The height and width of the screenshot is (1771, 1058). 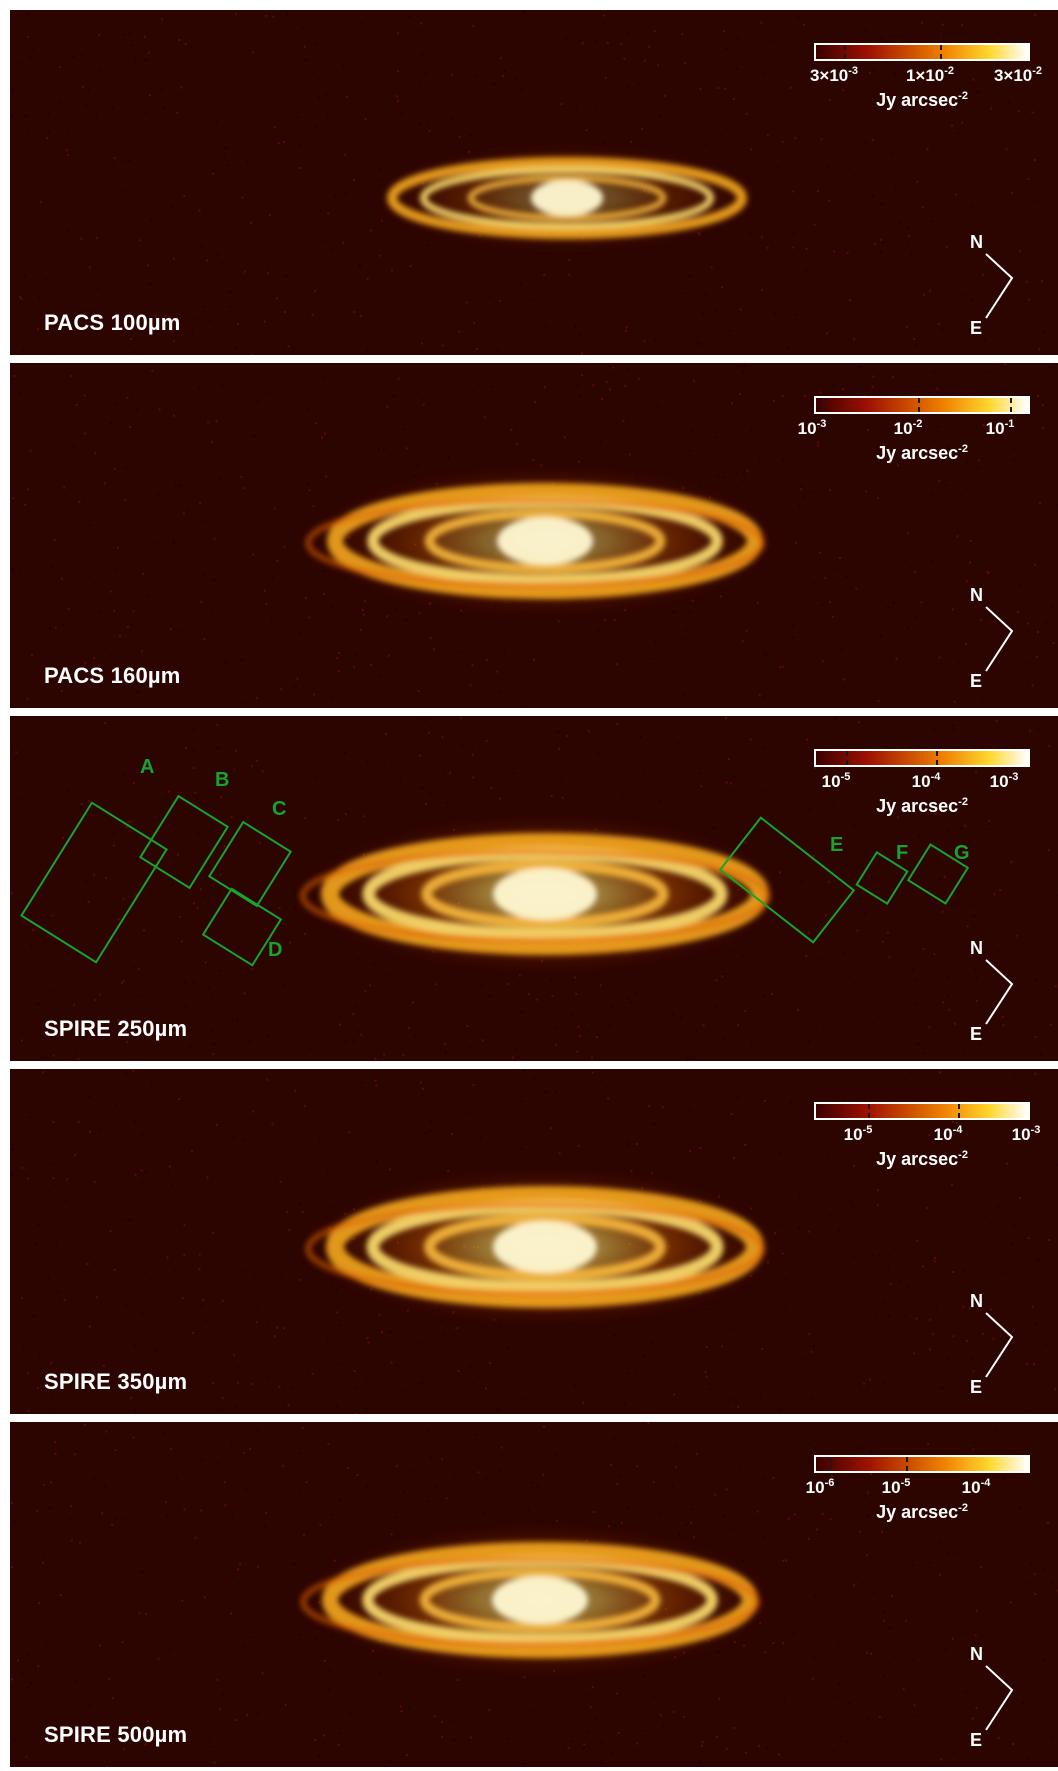 What do you see at coordinates (116, 1734) in the screenshot?
I see `panel-label: SPIRE 500µm` at bounding box center [116, 1734].